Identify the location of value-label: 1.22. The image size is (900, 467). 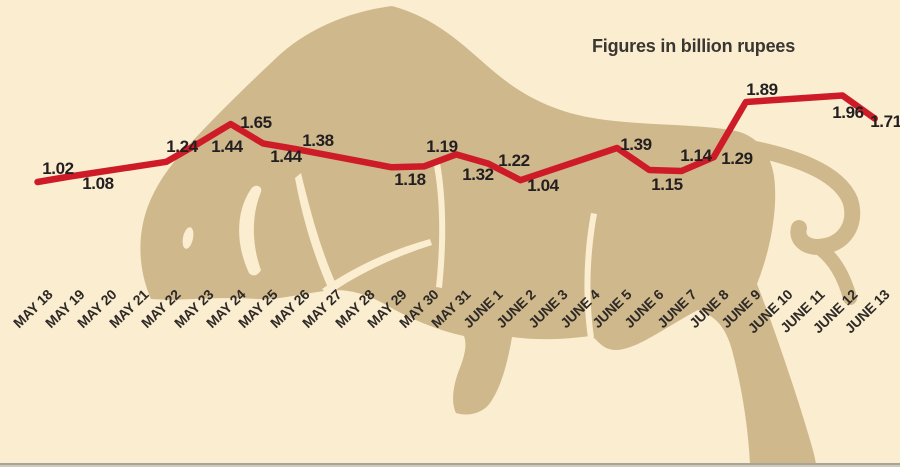
(514, 160).